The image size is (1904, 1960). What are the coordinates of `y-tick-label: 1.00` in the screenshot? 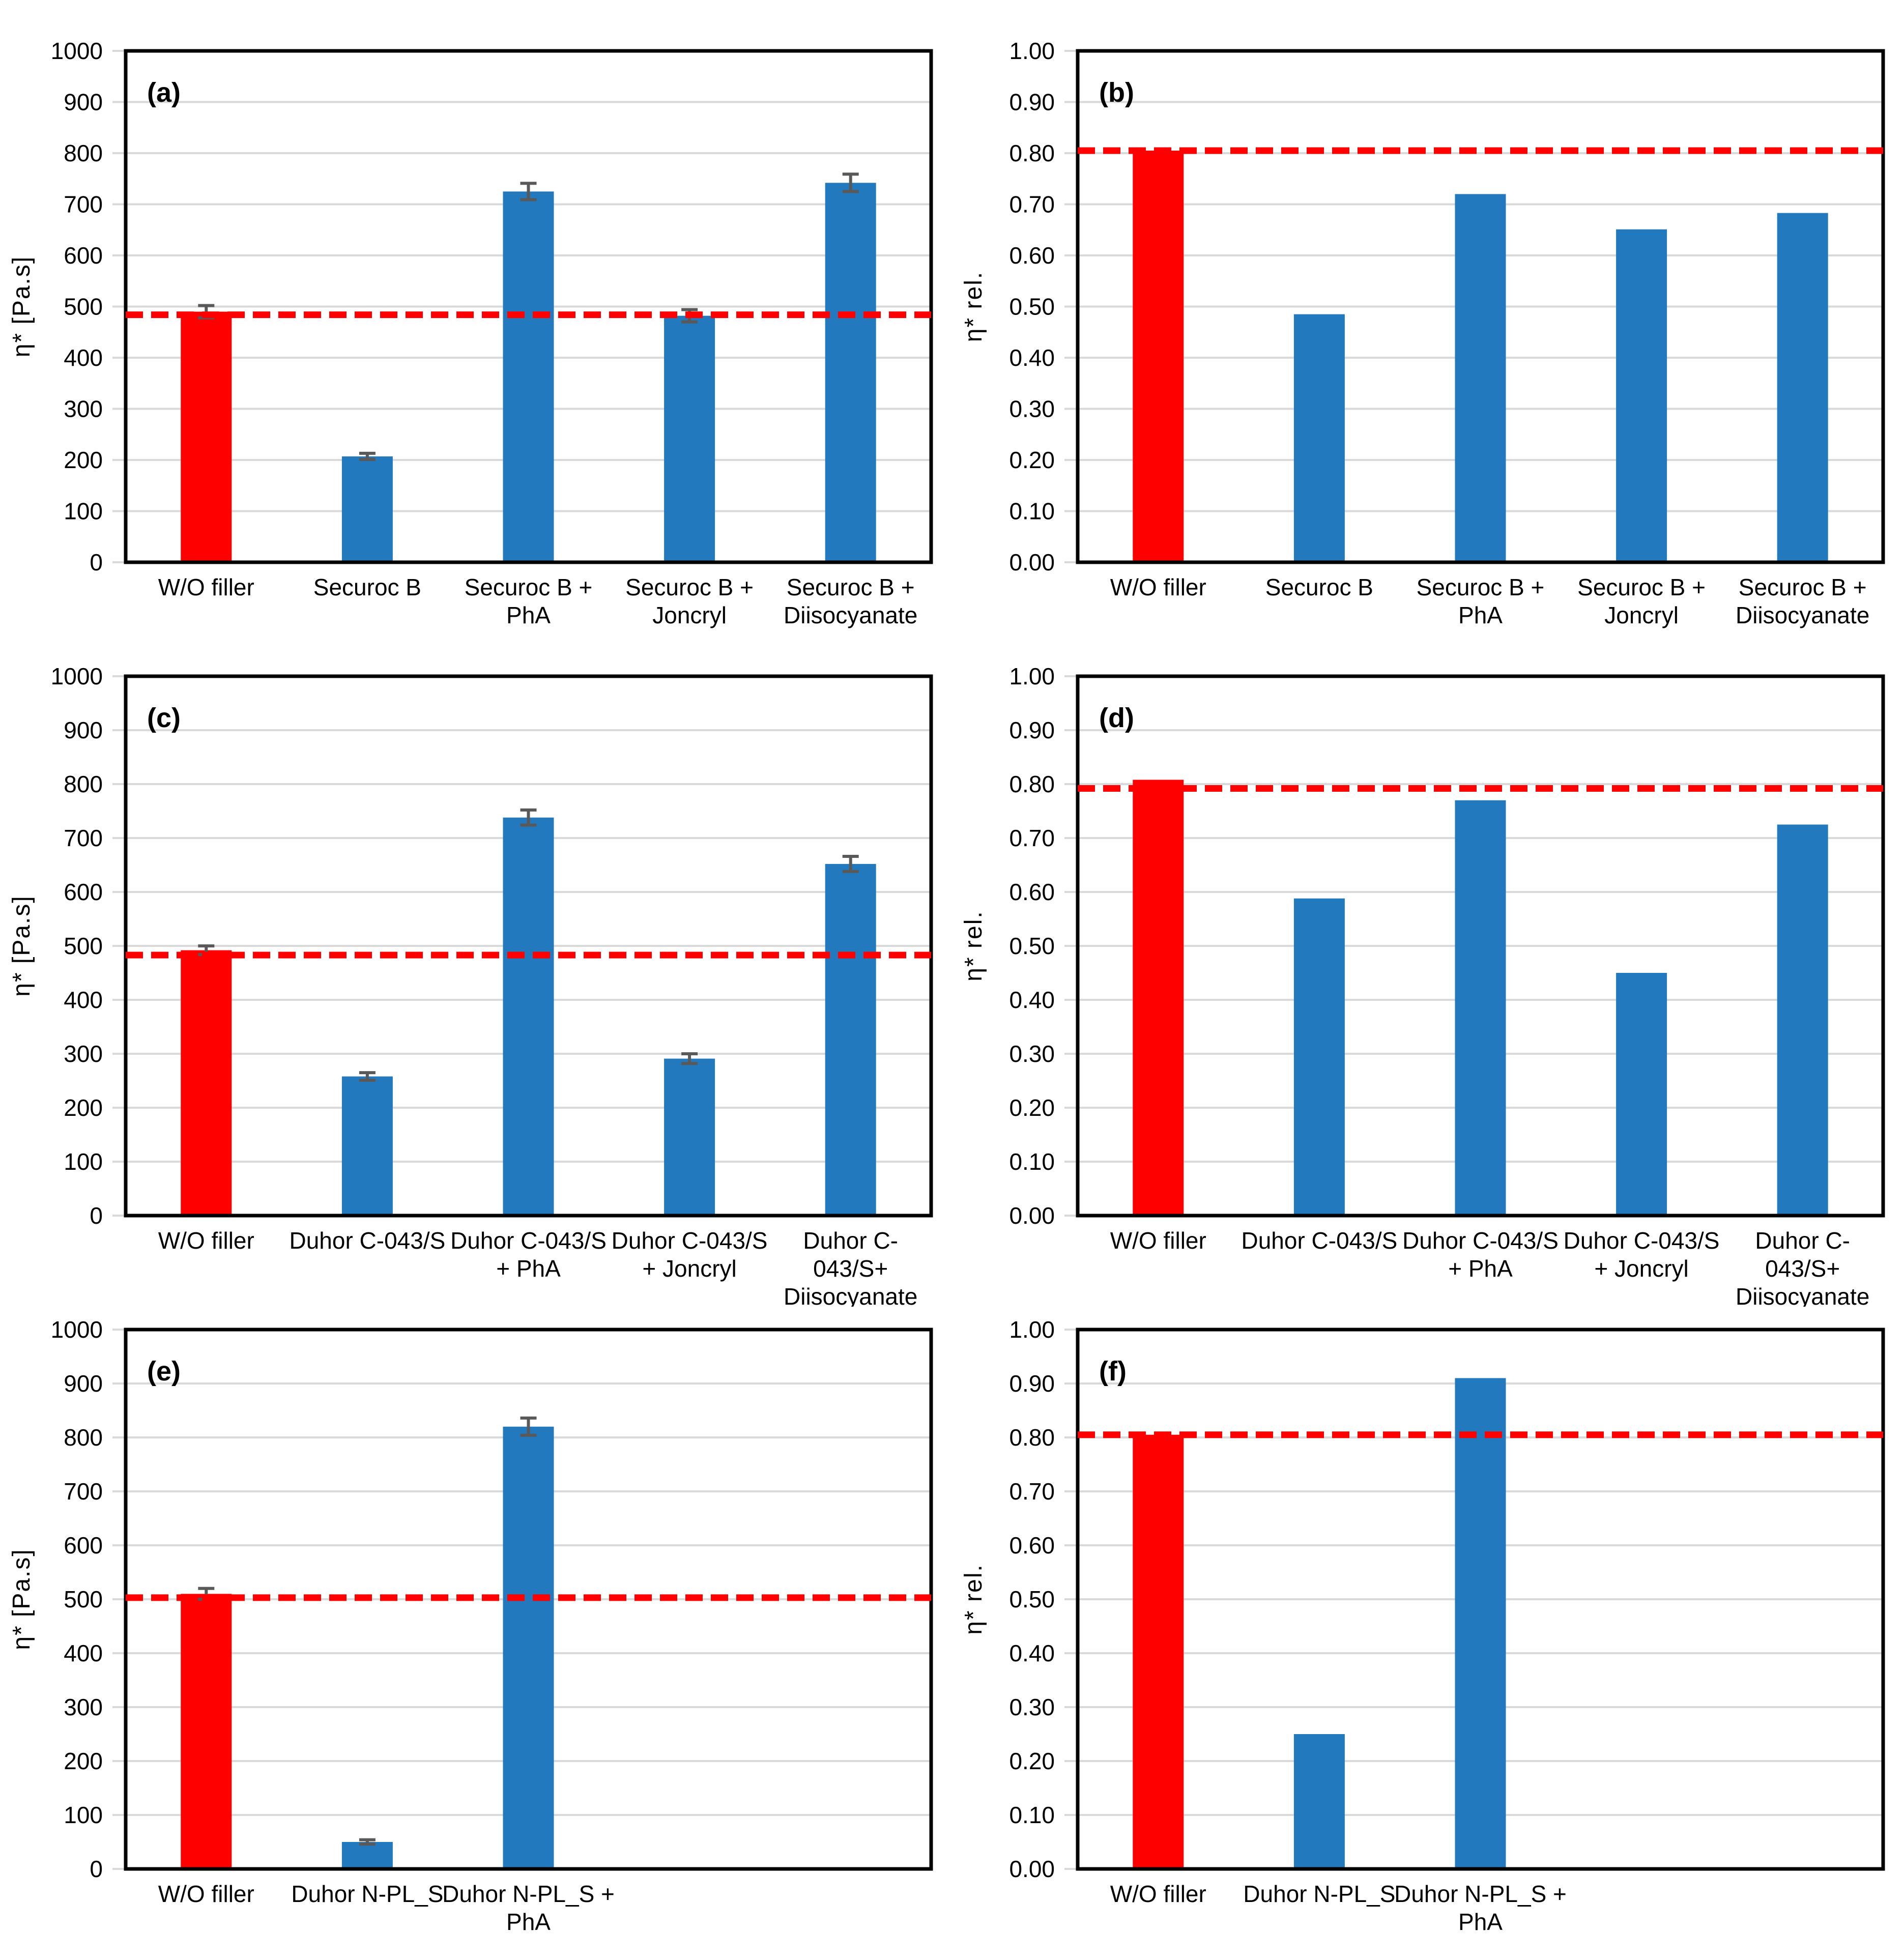 It's located at (1032, 51).